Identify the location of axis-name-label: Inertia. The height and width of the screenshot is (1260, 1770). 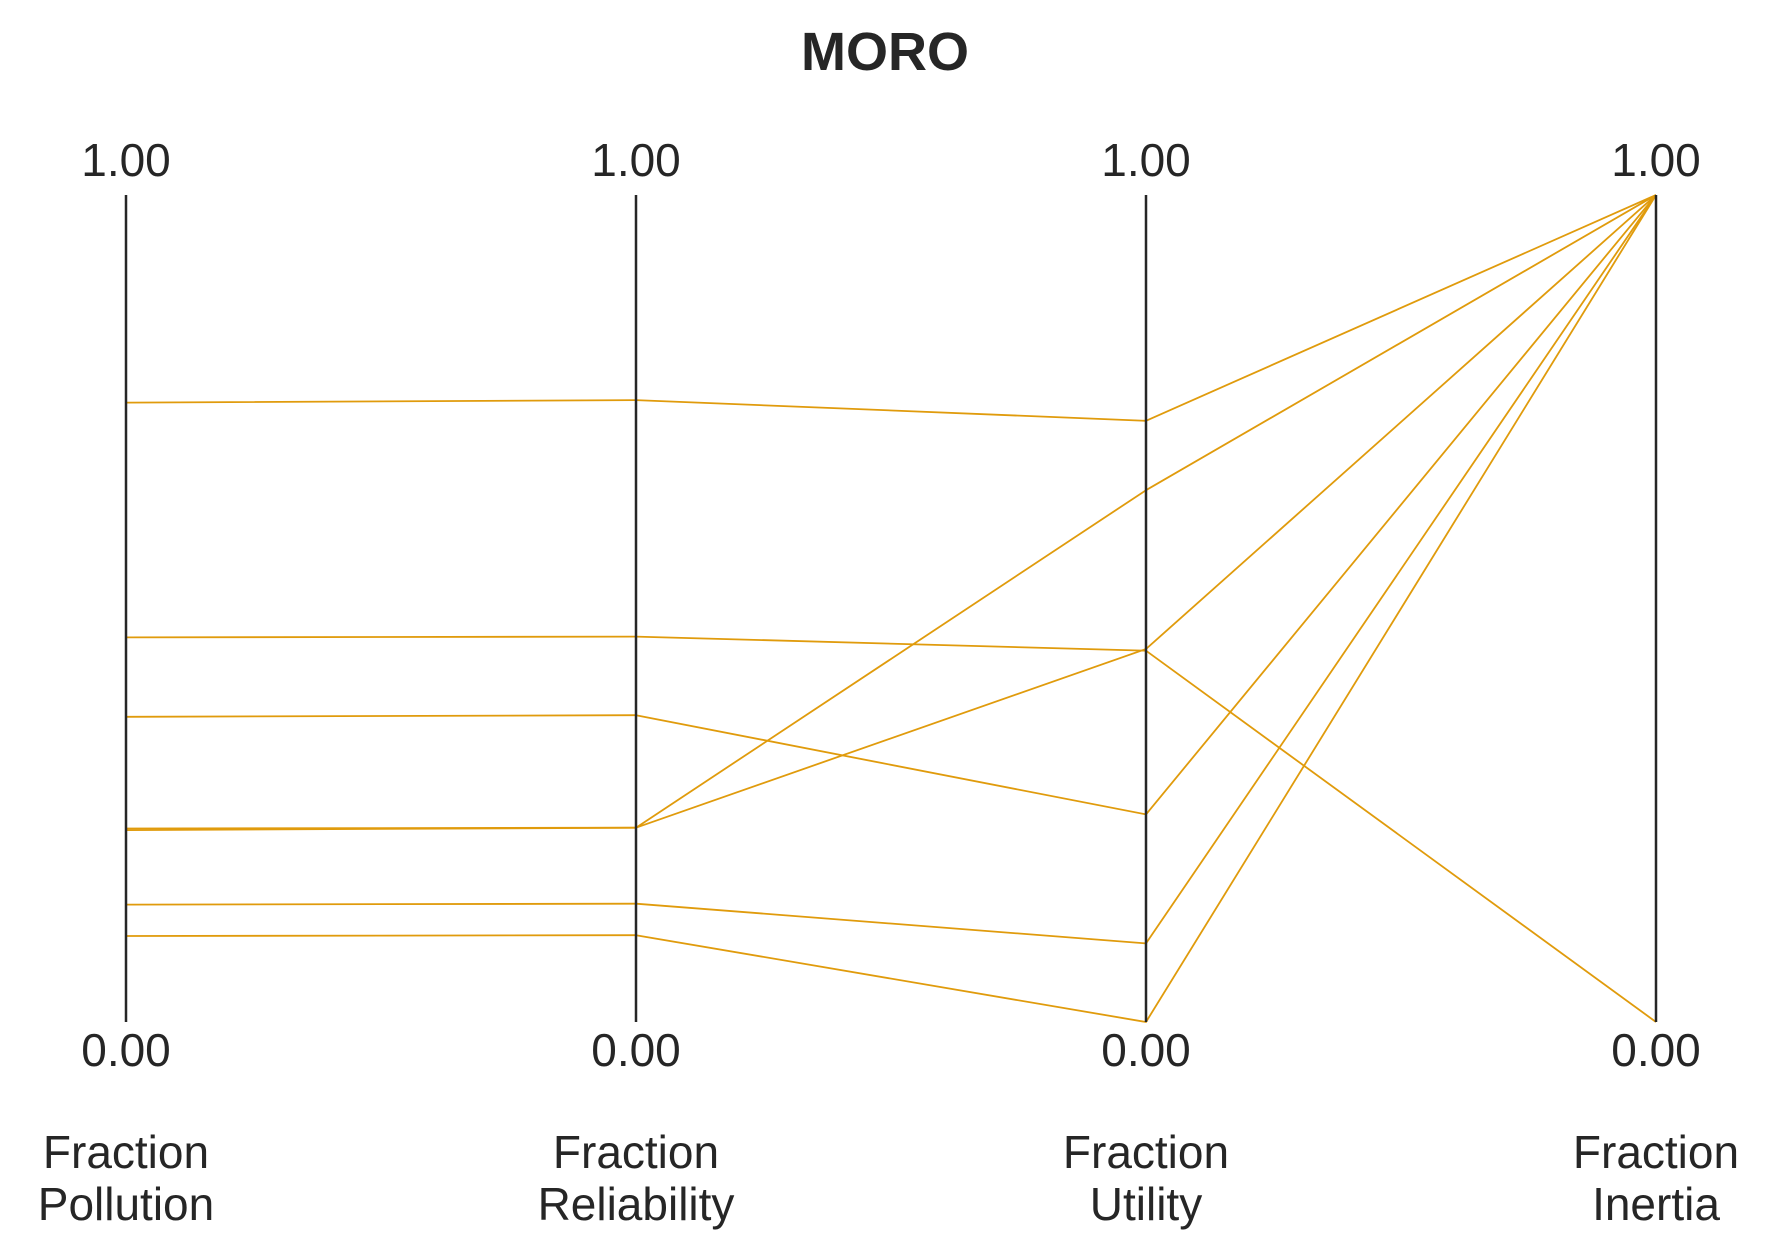
(1656, 1204).